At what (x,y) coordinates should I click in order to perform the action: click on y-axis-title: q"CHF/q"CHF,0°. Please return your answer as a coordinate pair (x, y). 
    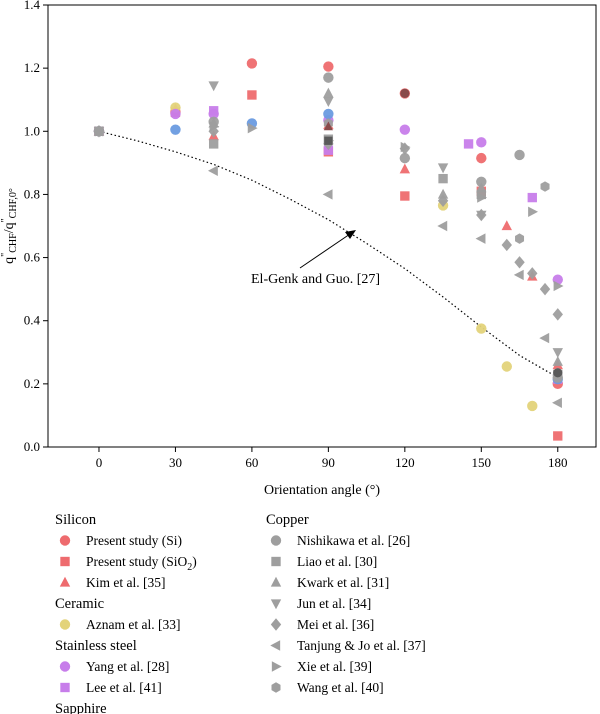
    Looking at the image, I should click on (9, 226).